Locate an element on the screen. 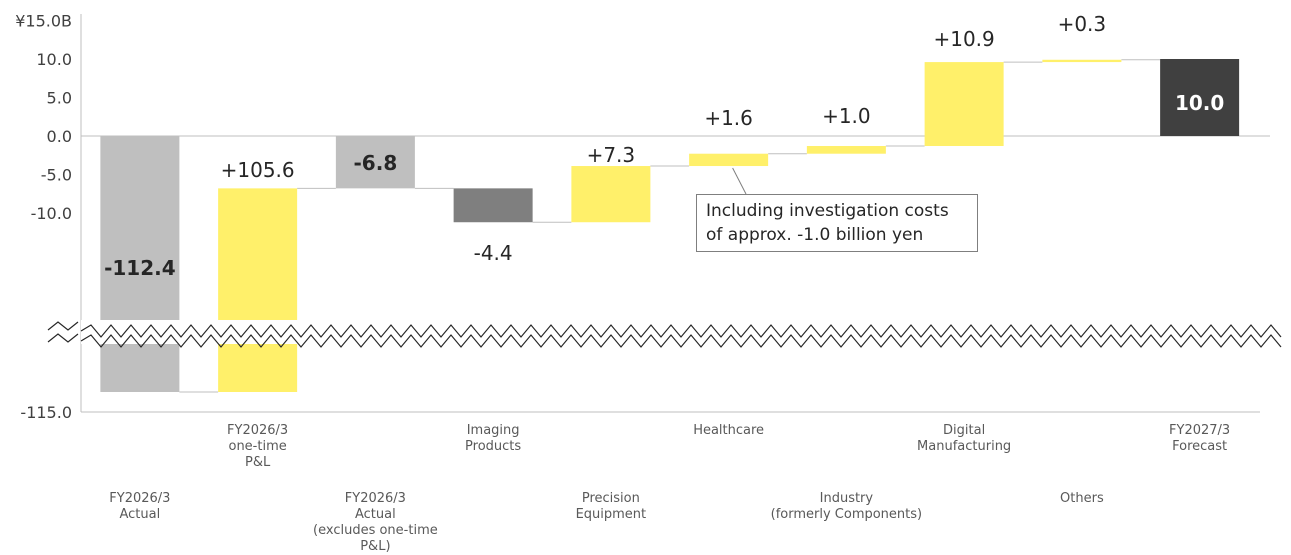 The width and height of the screenshot is (1291, 555). y-tick-label: 0.0 is located at coordinates (59, 136).